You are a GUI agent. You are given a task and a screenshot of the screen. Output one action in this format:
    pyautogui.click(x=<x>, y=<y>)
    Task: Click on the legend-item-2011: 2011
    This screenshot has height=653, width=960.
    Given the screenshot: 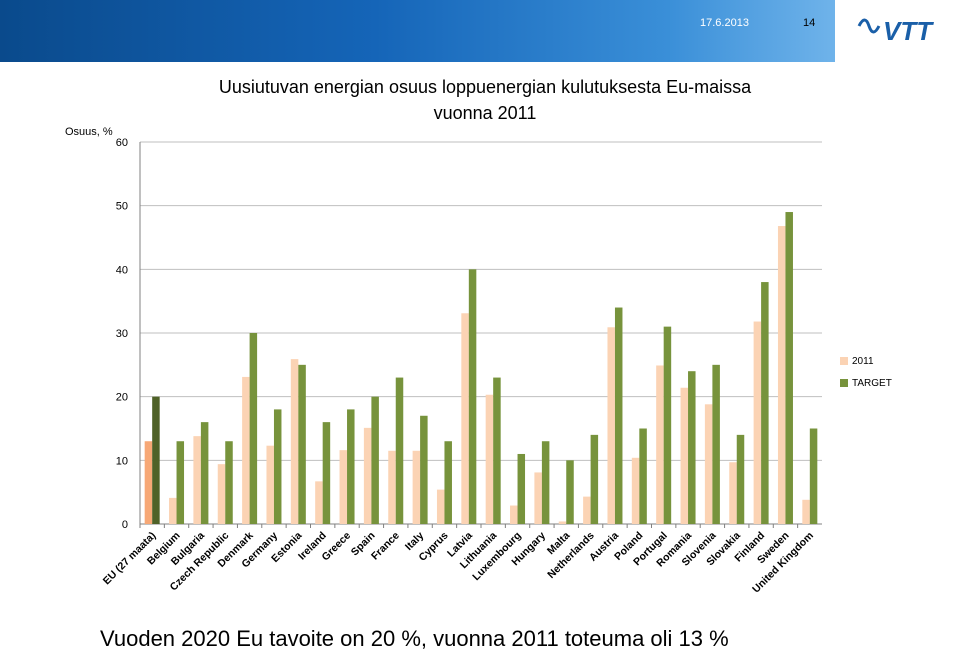 What is the action you would take?
    pyautogui.click(x=866, y=361)
    